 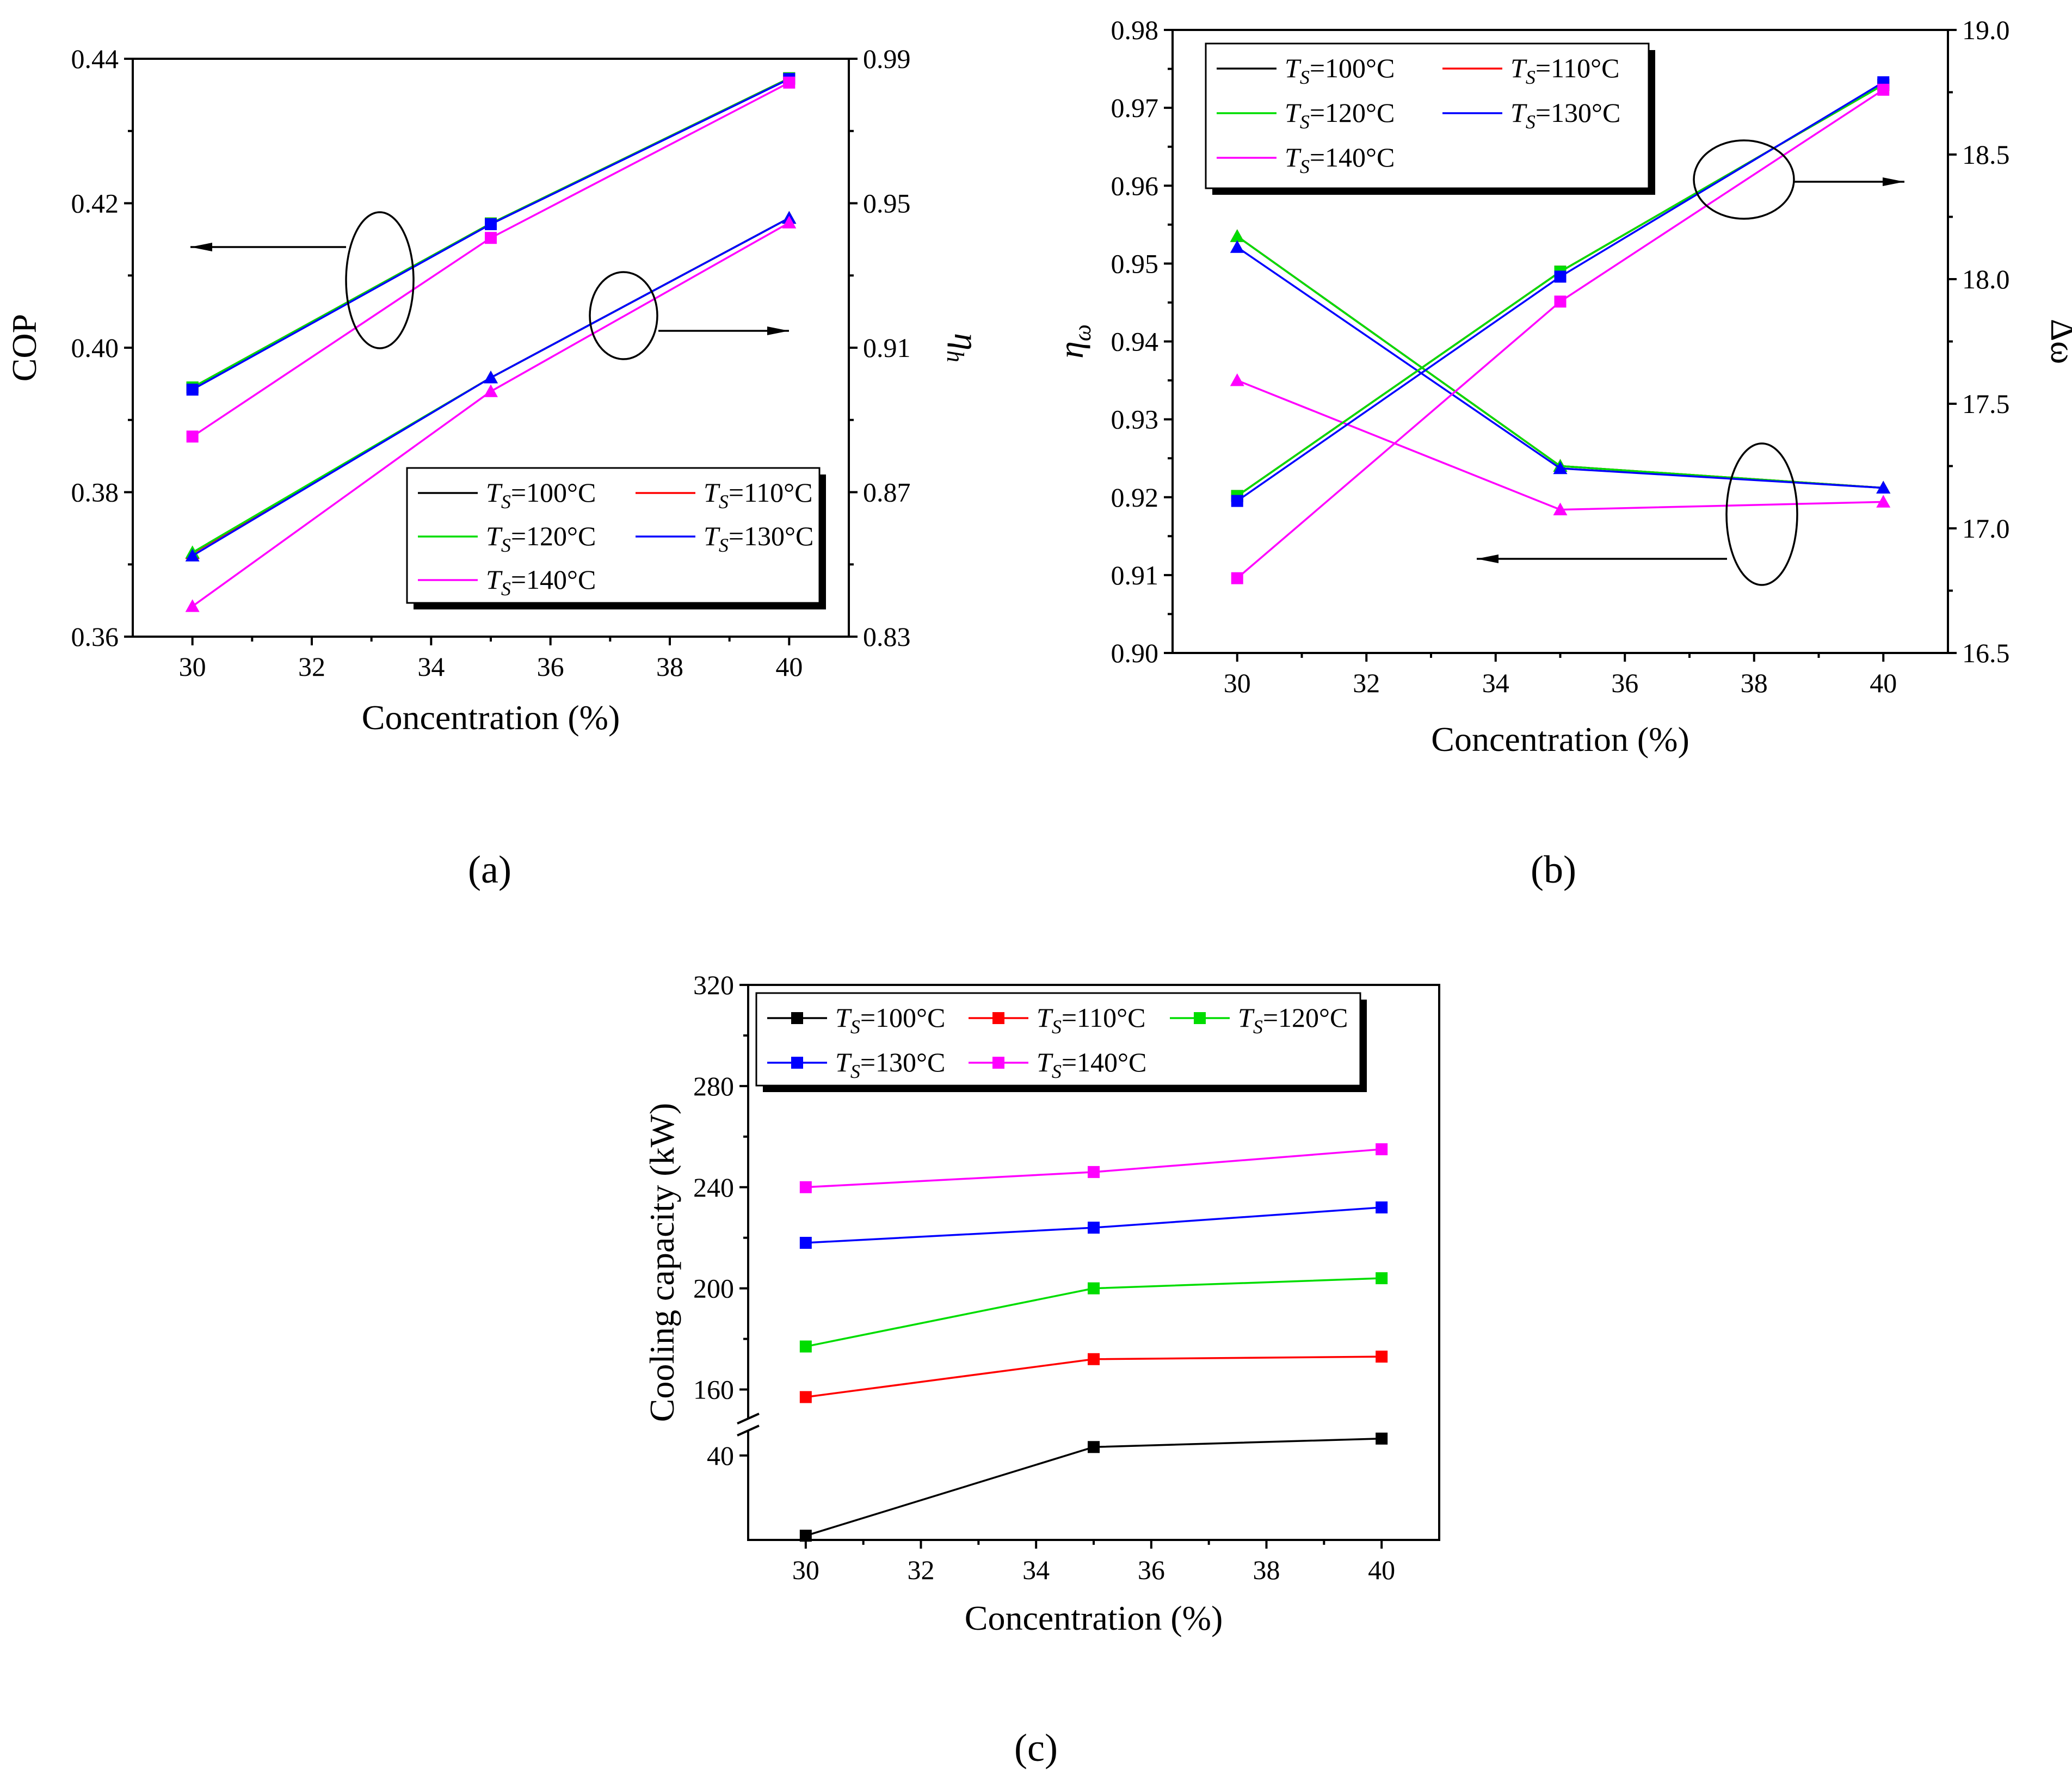 What do you see at coordinates (713, 1086) in the screenshot?
I see `c-y-tick-label: 280` at bounding box center [713, 1086].